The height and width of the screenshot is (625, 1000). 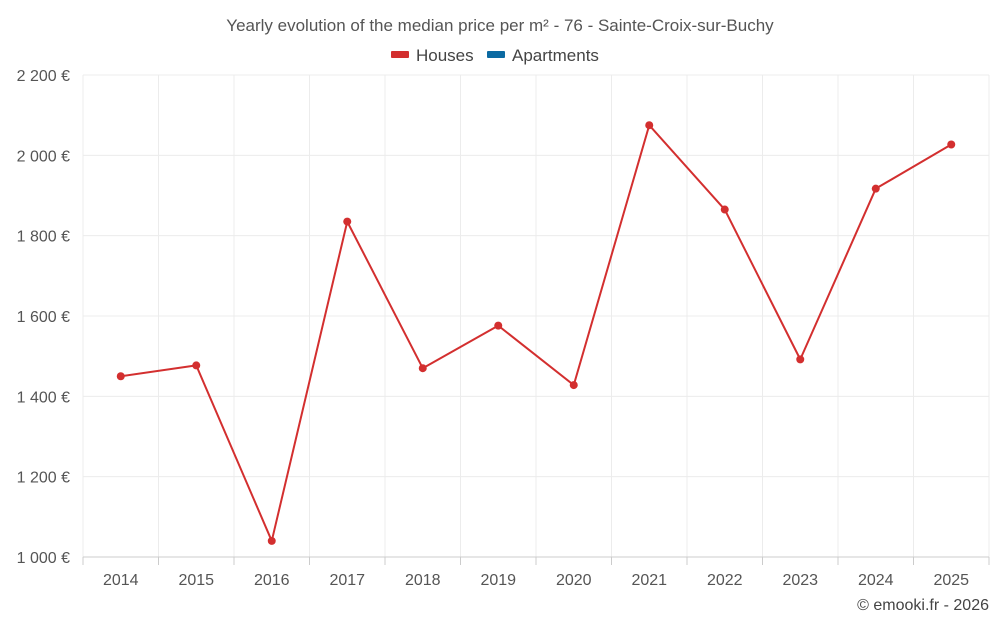 I want to click on y-tick-label: 1 200 €, so click(x=43, y=478).